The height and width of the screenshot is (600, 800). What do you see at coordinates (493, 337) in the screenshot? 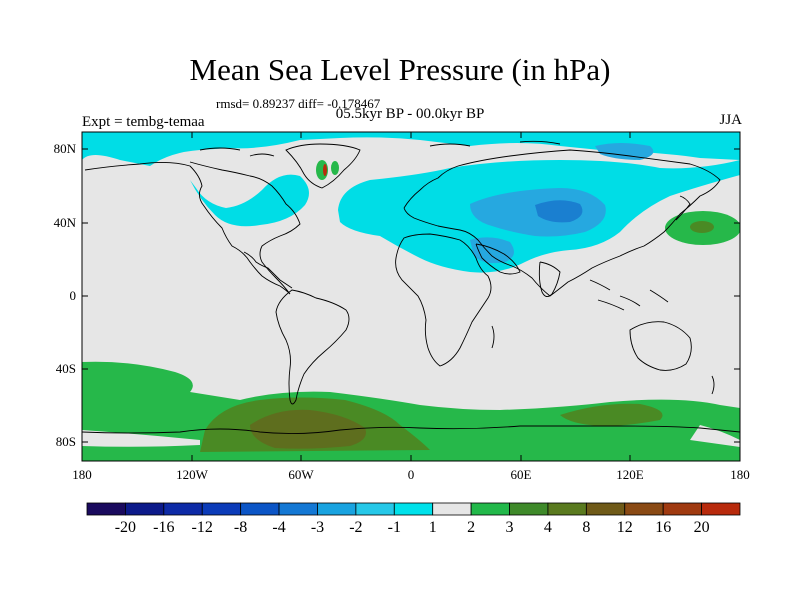
I see `coastline-madagascar` at bounding box center [493, 337].